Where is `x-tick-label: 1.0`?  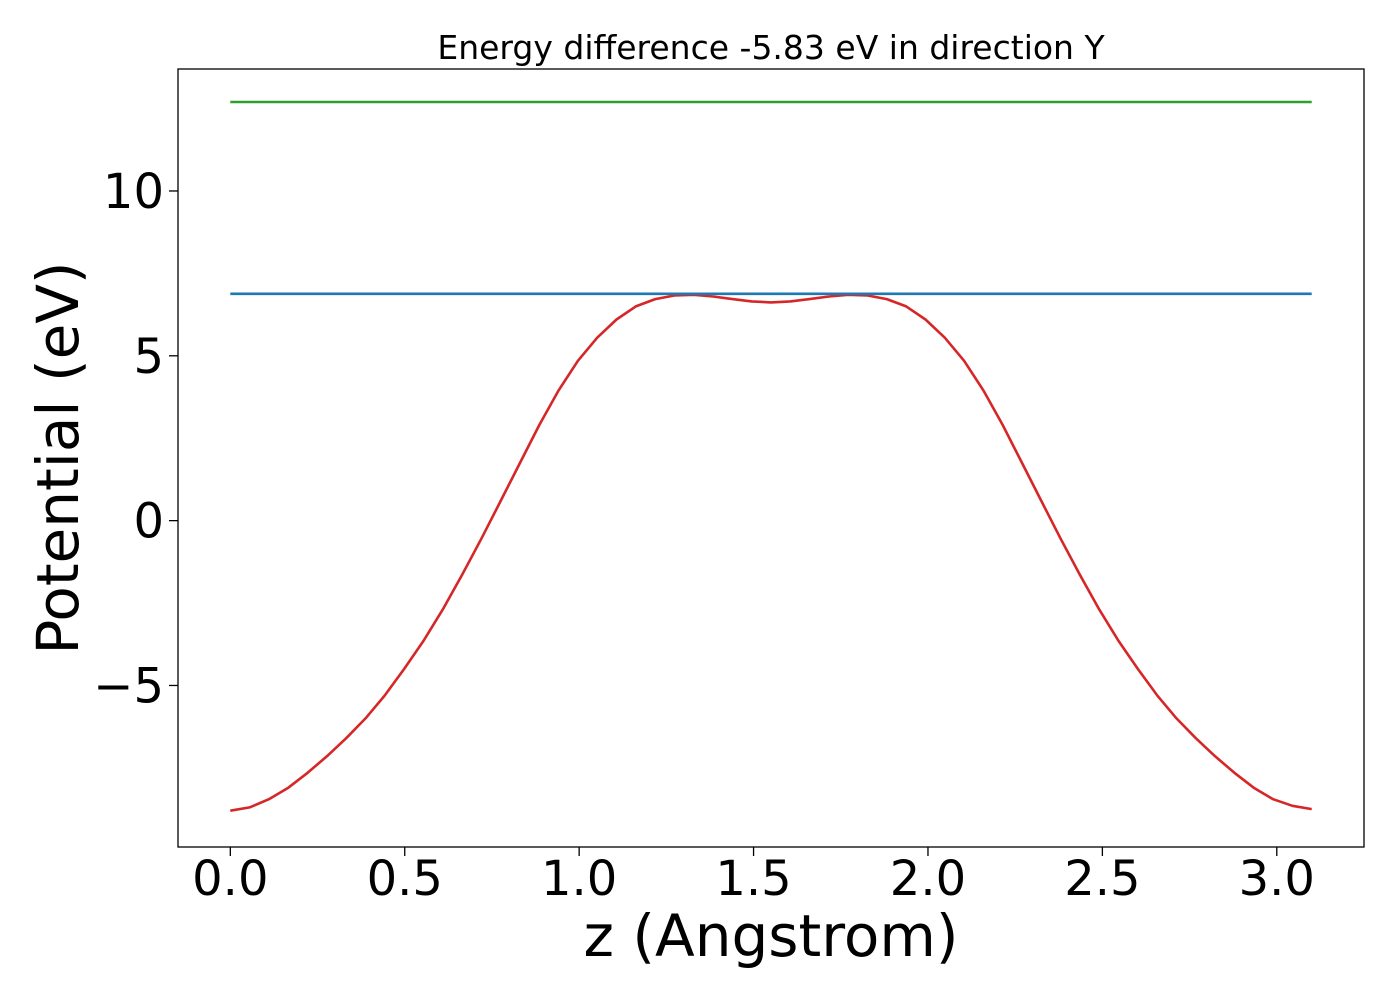 x-tick-label: 1.0 is located at coordinates (579, 879).